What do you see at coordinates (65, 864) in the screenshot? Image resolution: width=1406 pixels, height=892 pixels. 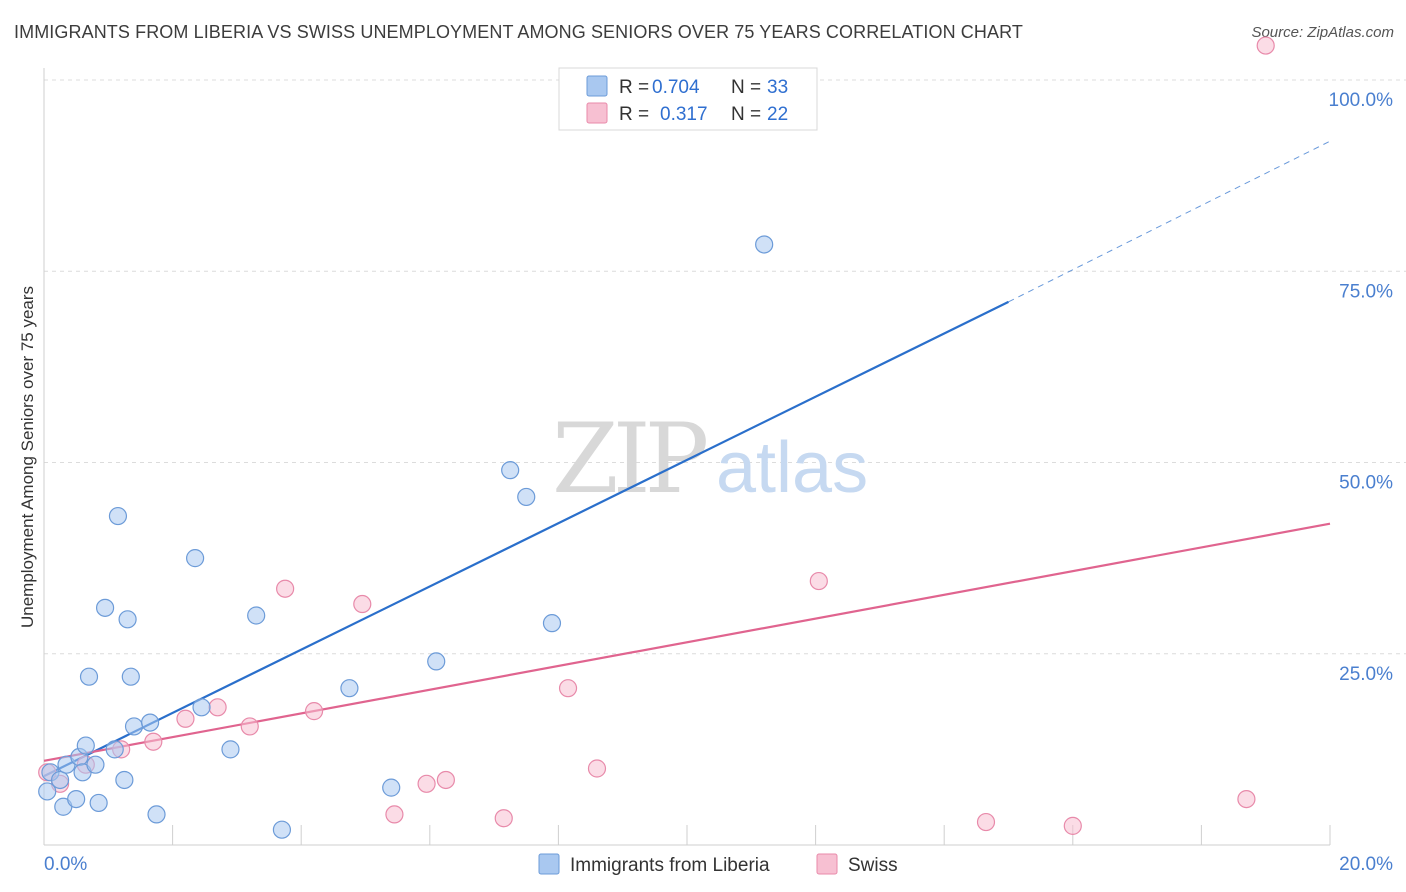 I see `x-tick-label-0: 0.0%` at bounding box center [65, 864].